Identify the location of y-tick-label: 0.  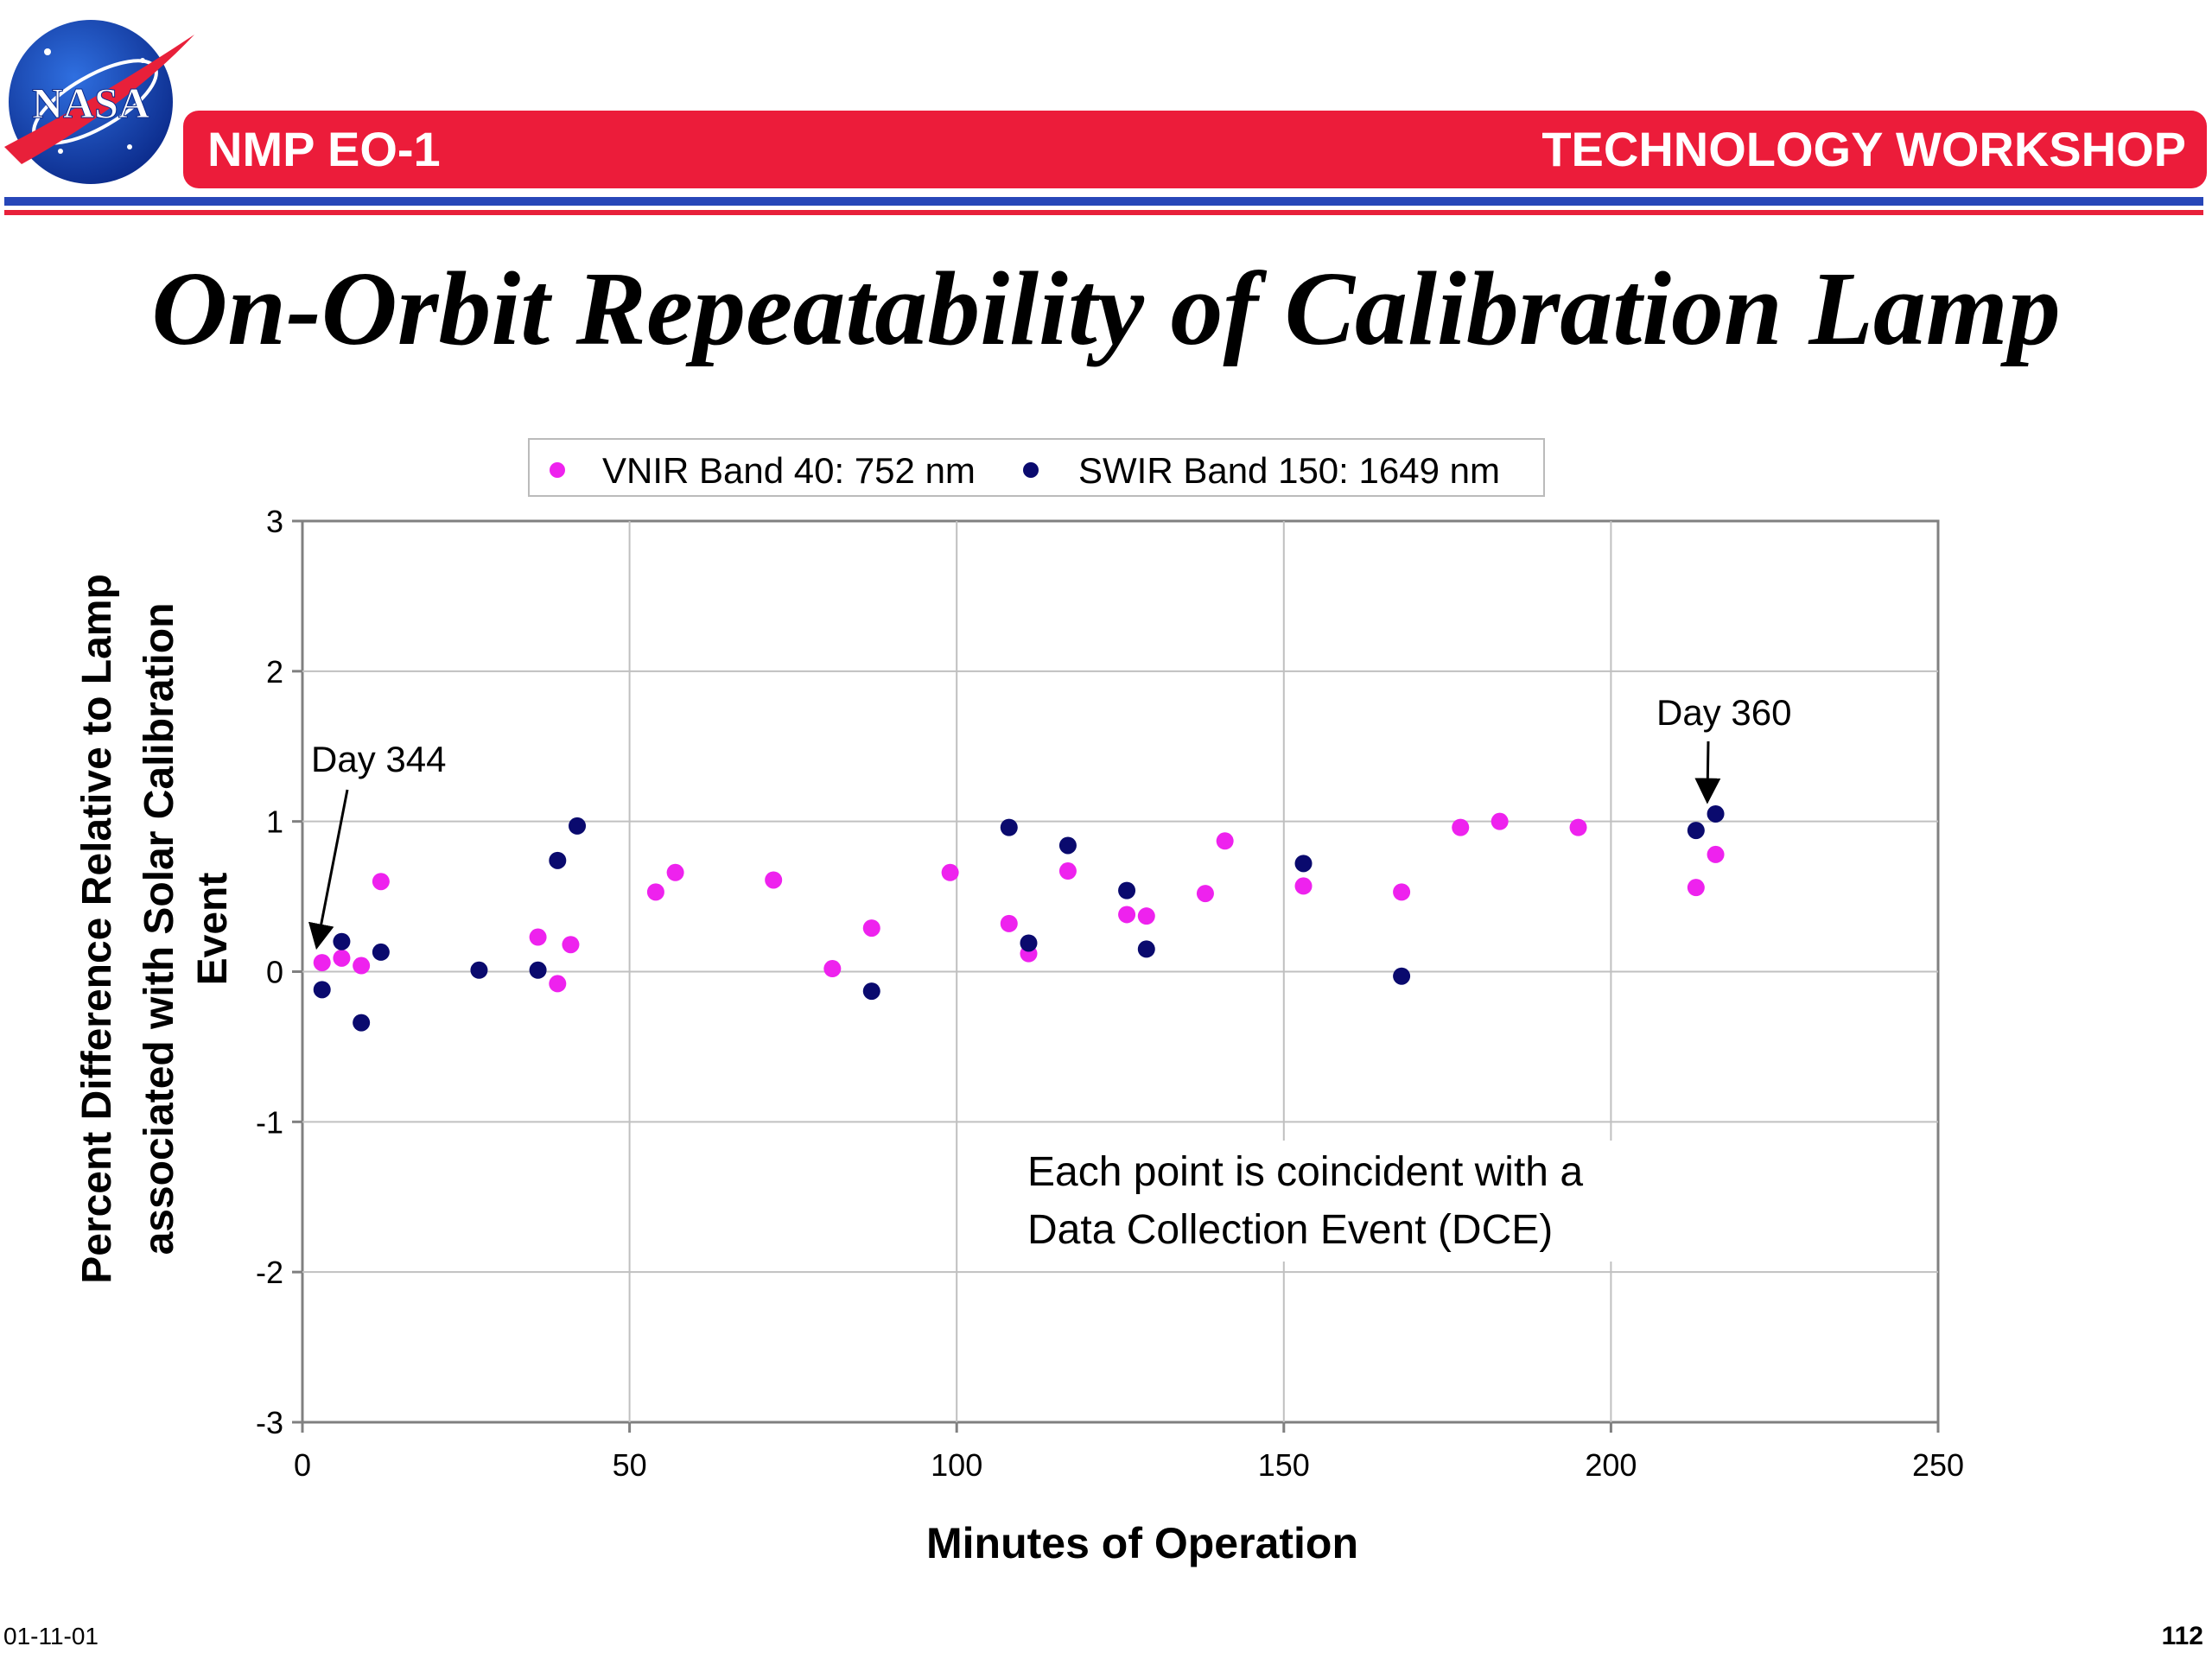
(274, 972).